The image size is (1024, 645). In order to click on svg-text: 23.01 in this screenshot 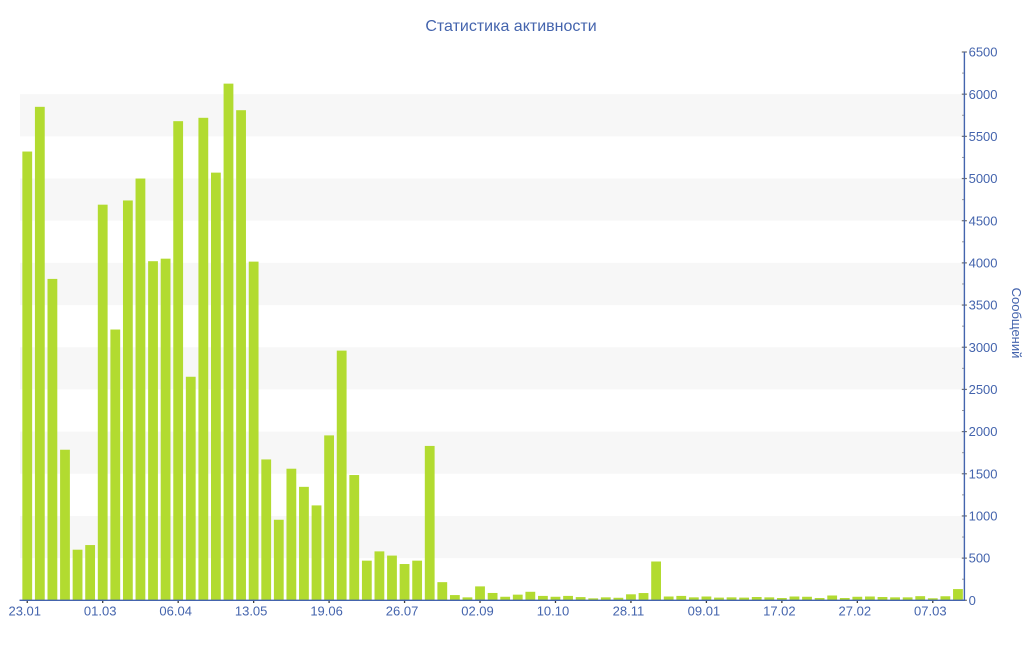, I will do `click(24, 611)`.